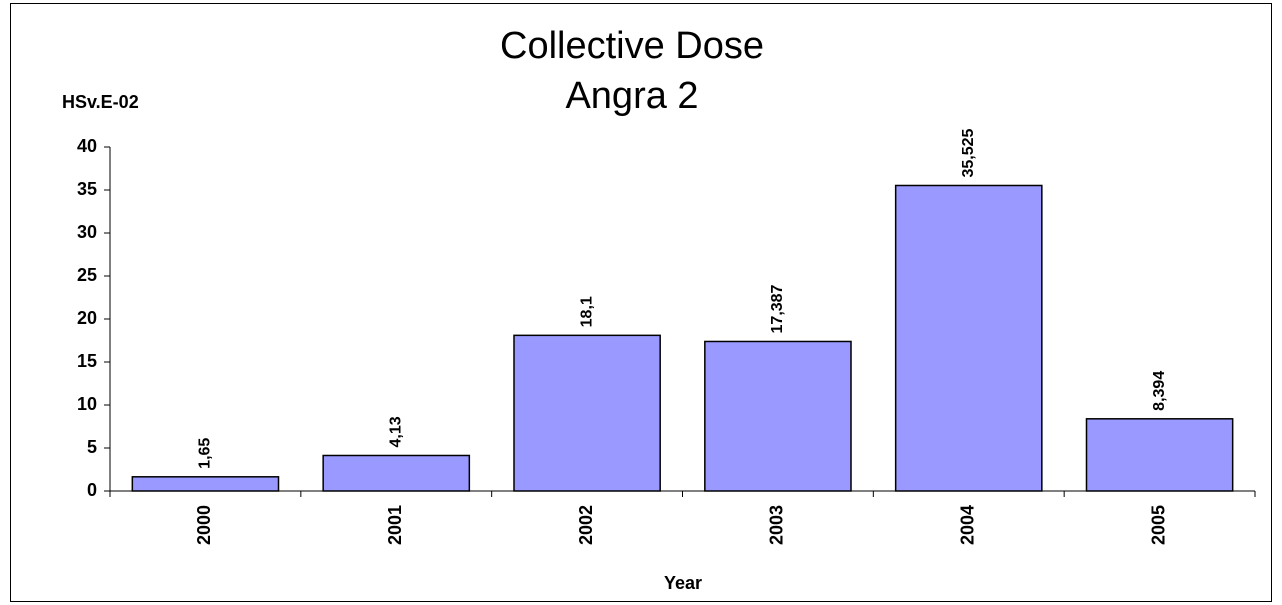 The image size is (1282, 605). Describe the element at coordinates (205, 453) in the screenshot. I see `data-label: 1,65` at that location.